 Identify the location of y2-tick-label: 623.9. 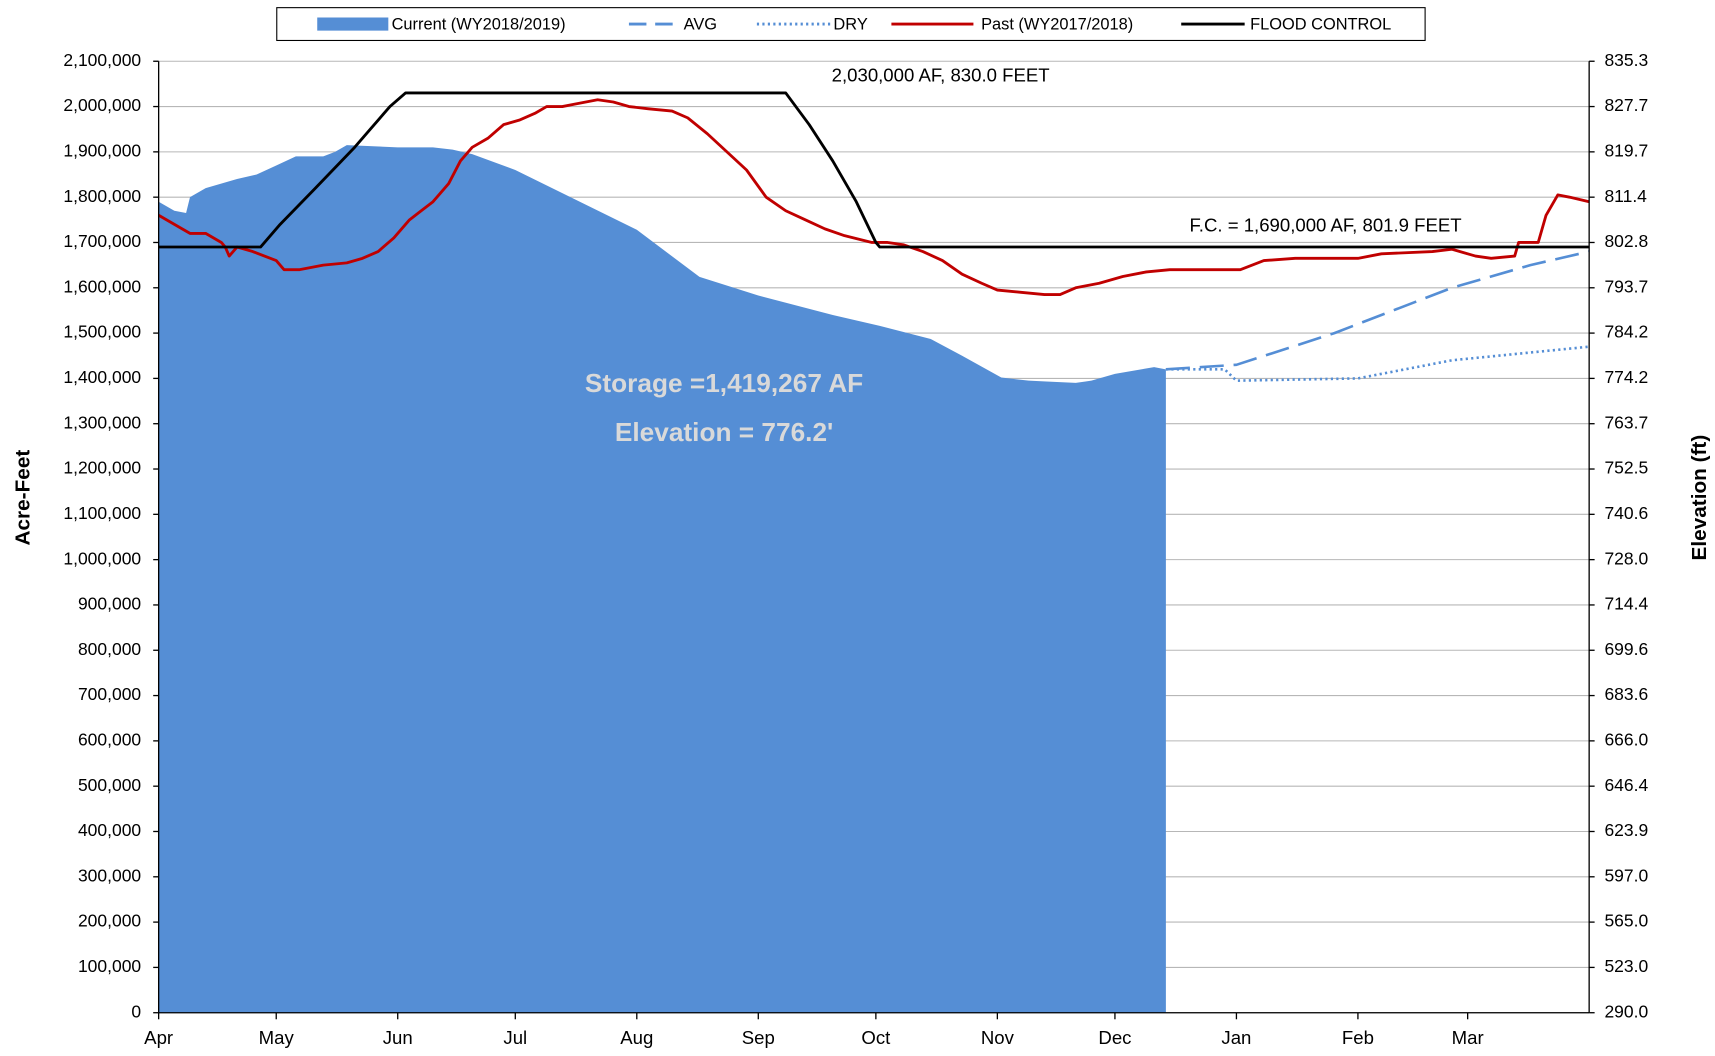
(1626, 830).